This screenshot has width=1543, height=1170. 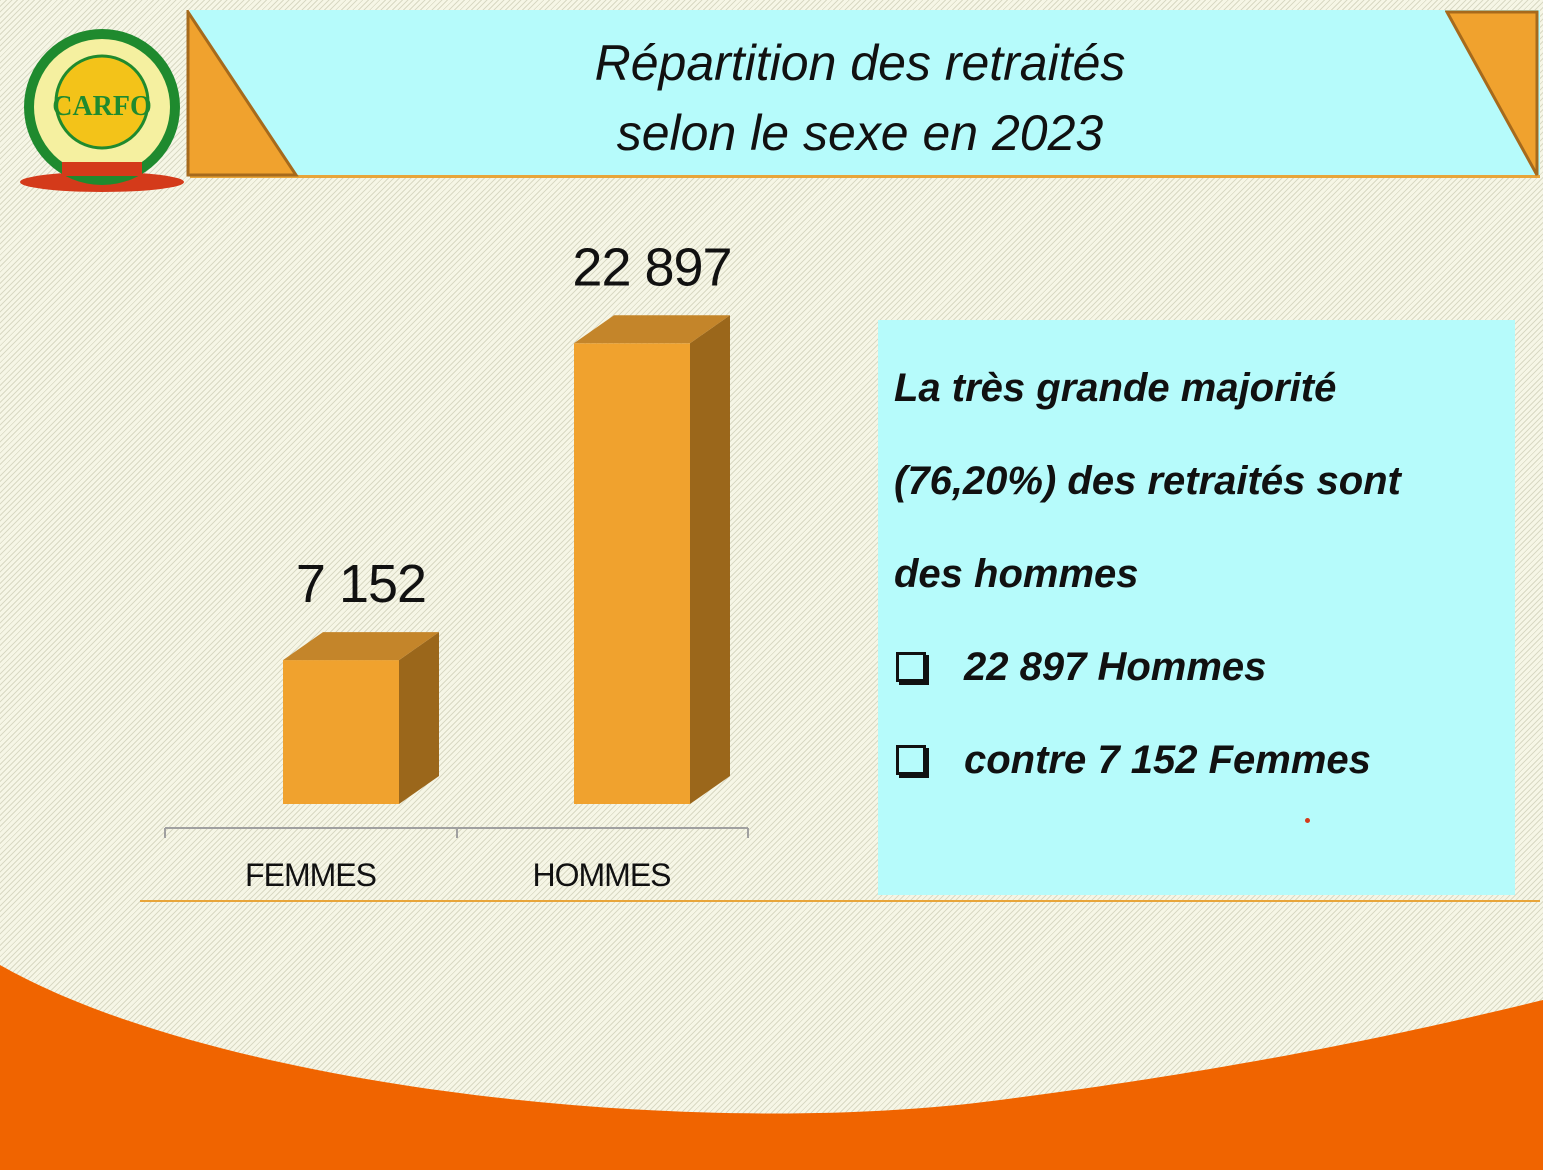 I want to click on bar-hommes, so click(x=652, y=559).